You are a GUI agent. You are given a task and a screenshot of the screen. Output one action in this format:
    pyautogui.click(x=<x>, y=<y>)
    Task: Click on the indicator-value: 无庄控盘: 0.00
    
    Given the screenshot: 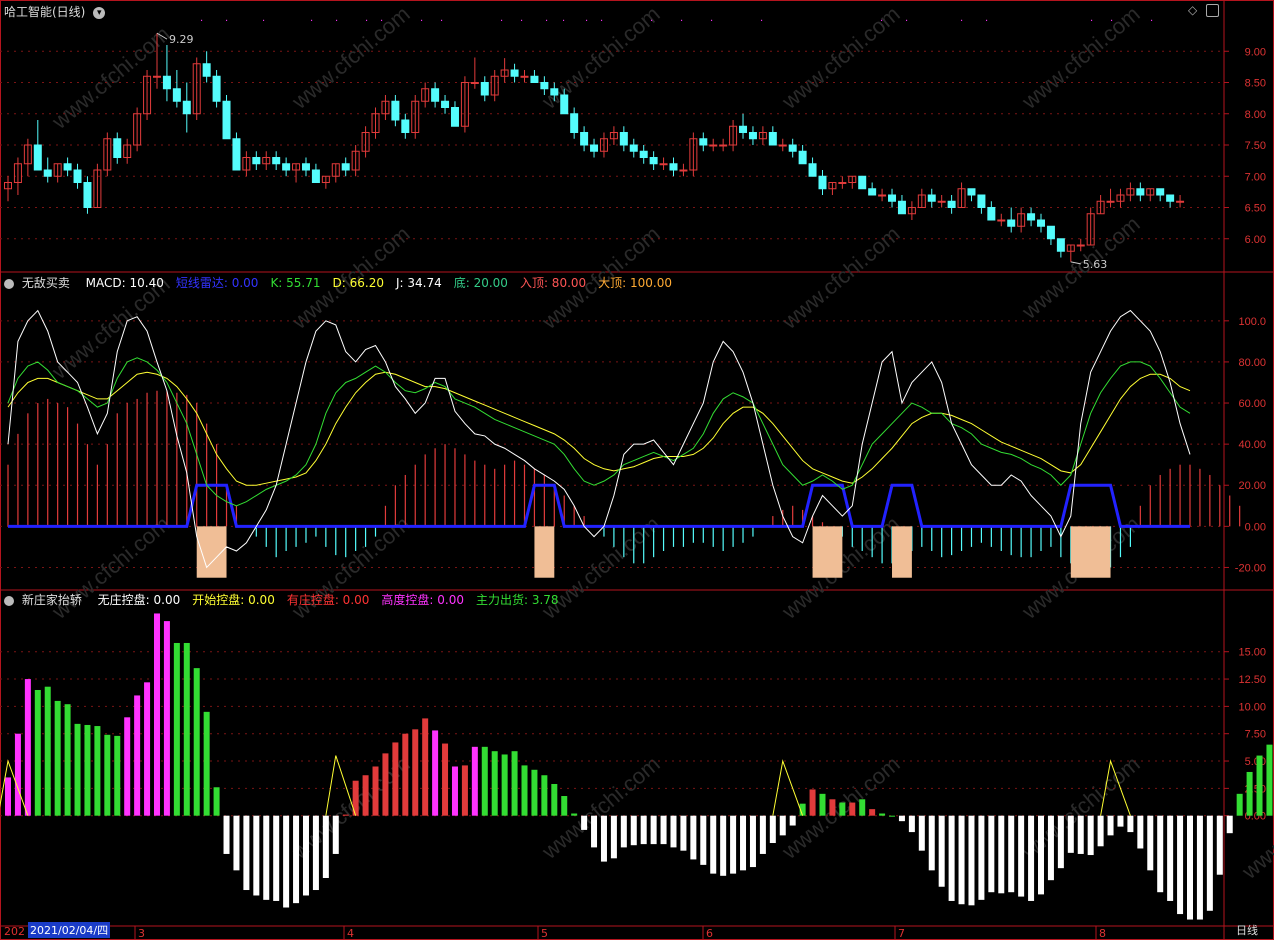 What is the action you would take?
    pyautogui.click(x=139, y=600)
    